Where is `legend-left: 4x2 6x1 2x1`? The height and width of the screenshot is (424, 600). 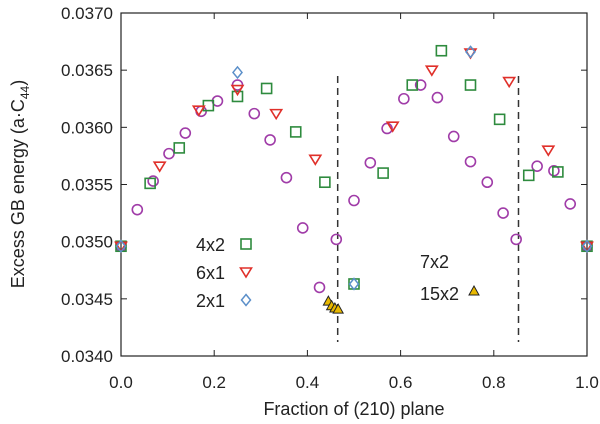
legend-left: 4x2 6x1 2x1 is located at coordinates (224, 273).